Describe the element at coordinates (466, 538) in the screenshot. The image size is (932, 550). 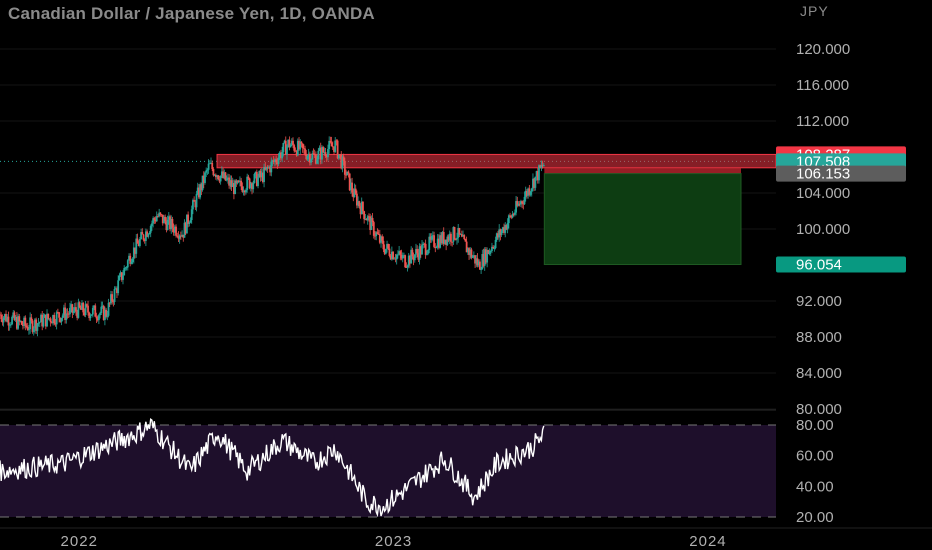
I see `time-axis: 2022 2023 2024` at that location.